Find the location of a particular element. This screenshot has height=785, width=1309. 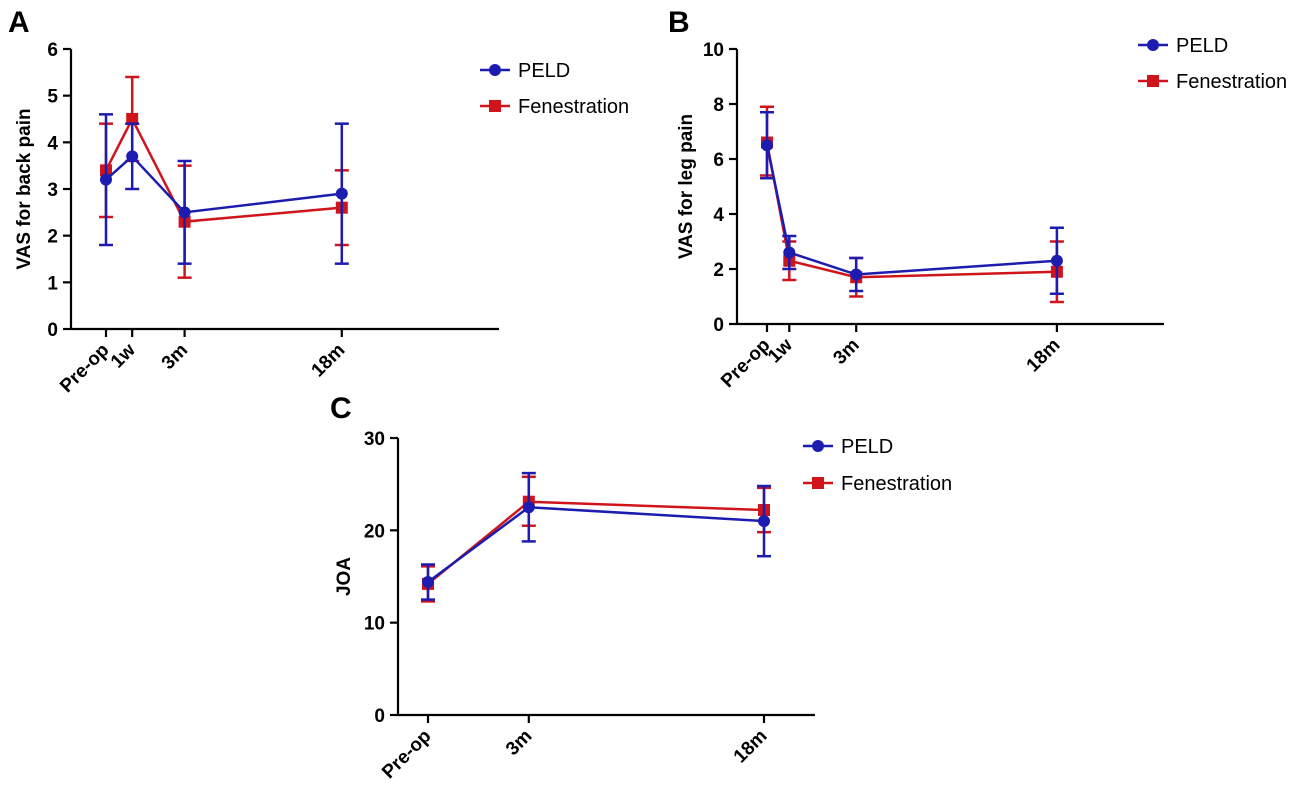

y-axis-label: JOA is located at coordinates (344, 576).